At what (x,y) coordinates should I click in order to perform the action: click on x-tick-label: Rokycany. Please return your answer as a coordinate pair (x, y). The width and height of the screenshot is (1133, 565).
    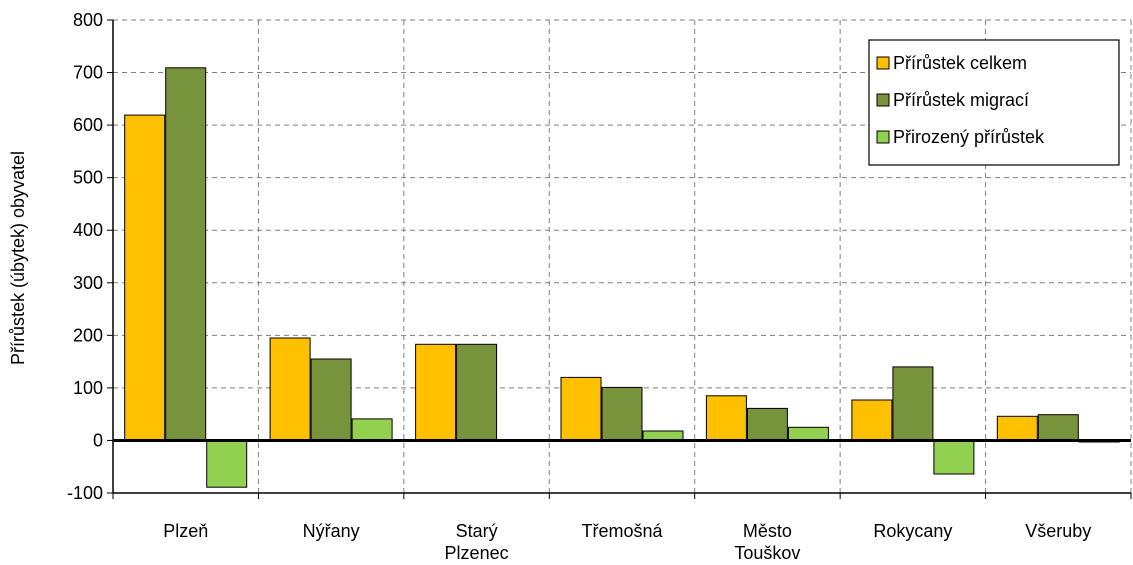
    Looking at the image, I should click on (912, 531).